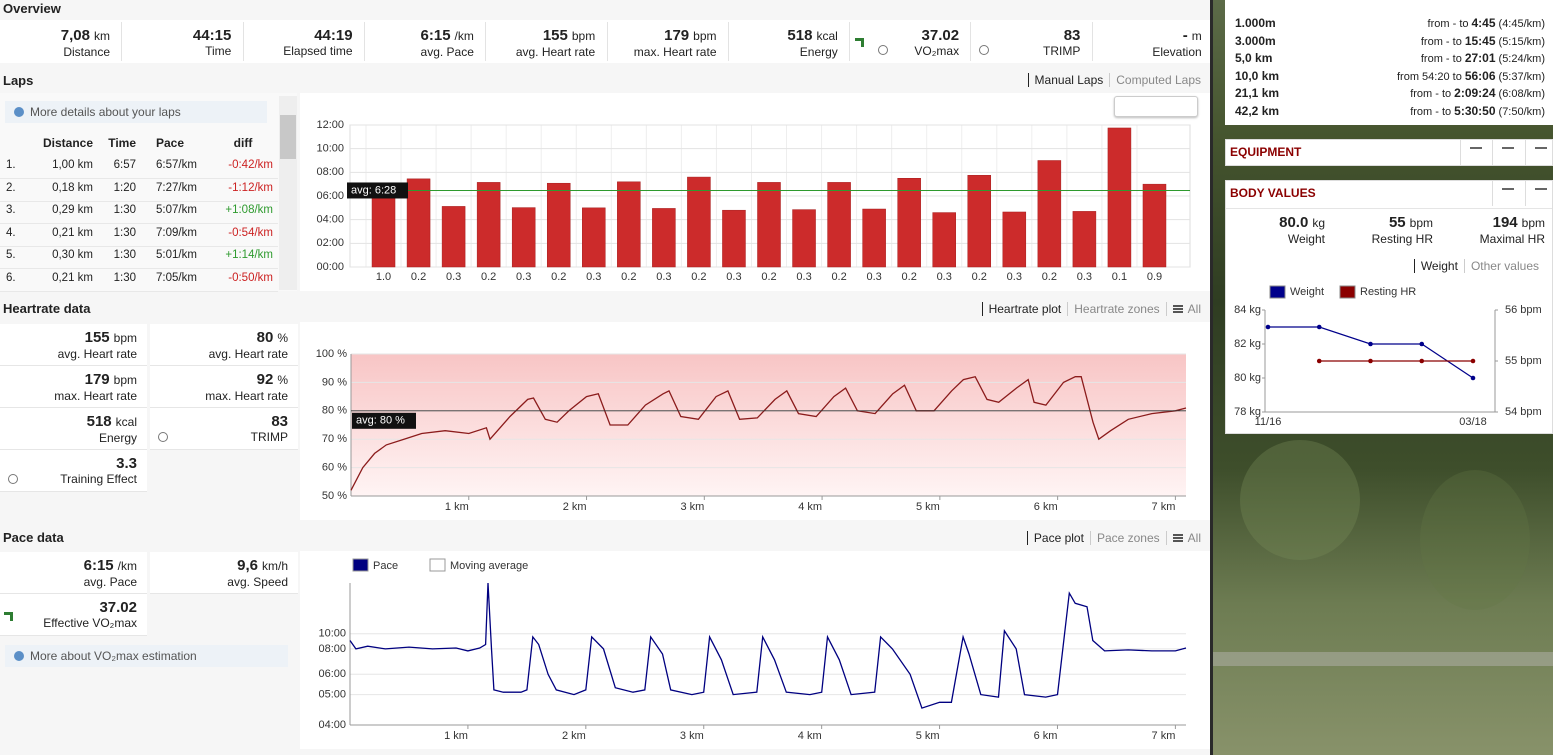 This screenshot has width=1553, height=755. I want to click on record-range: from - to, so click(1441, 41).